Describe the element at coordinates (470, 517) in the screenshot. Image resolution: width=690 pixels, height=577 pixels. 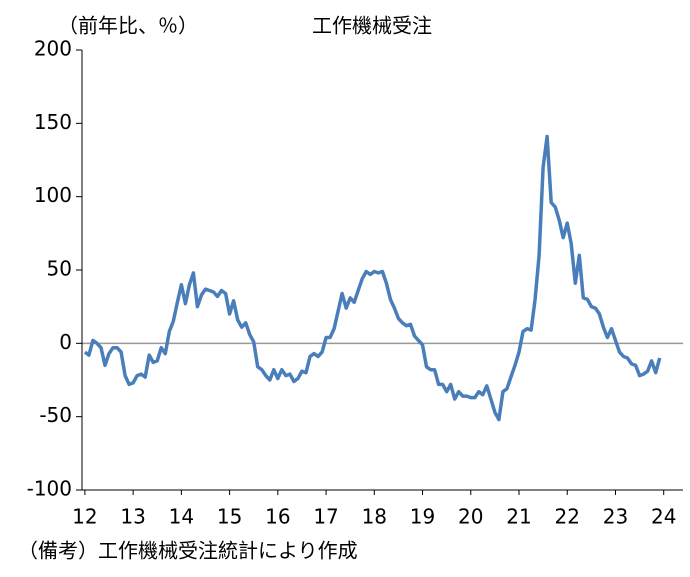
I see `x-tick-label: 20` at that location.